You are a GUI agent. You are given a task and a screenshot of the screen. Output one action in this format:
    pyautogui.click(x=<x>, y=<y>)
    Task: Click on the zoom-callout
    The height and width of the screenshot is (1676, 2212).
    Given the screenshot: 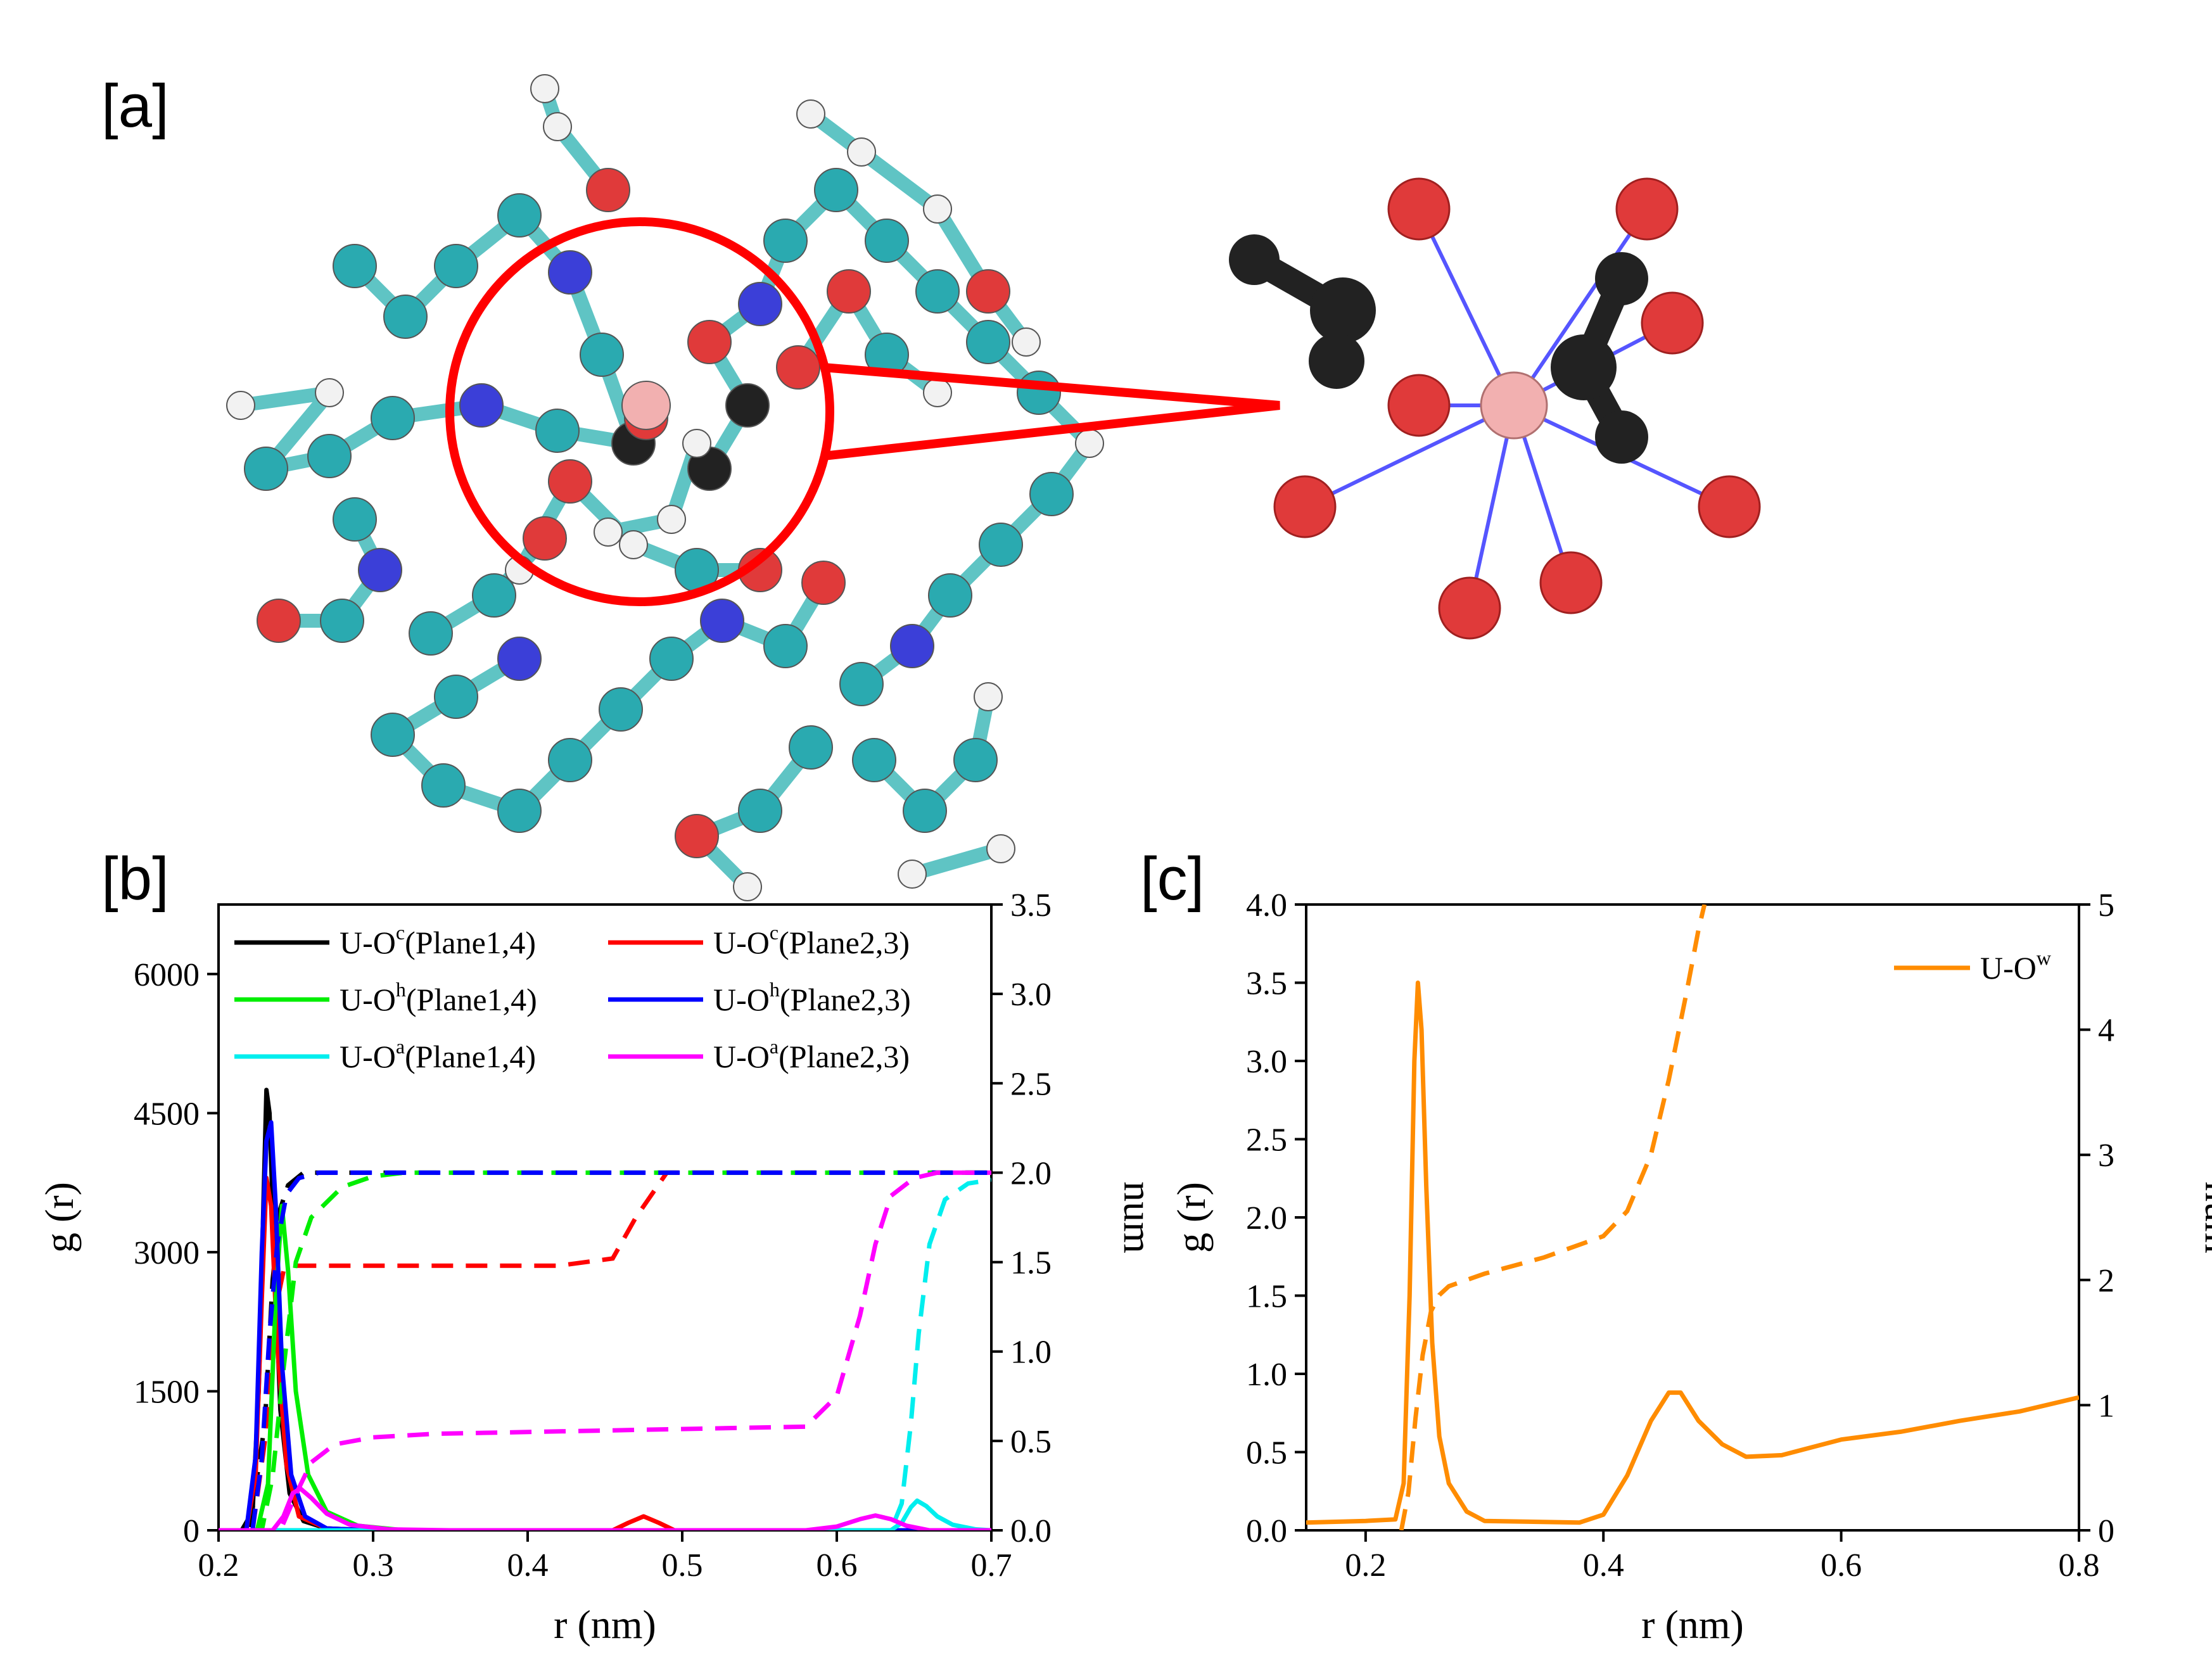 What is the action you would take?
    pyautogui.click(x=862, y=412)
    